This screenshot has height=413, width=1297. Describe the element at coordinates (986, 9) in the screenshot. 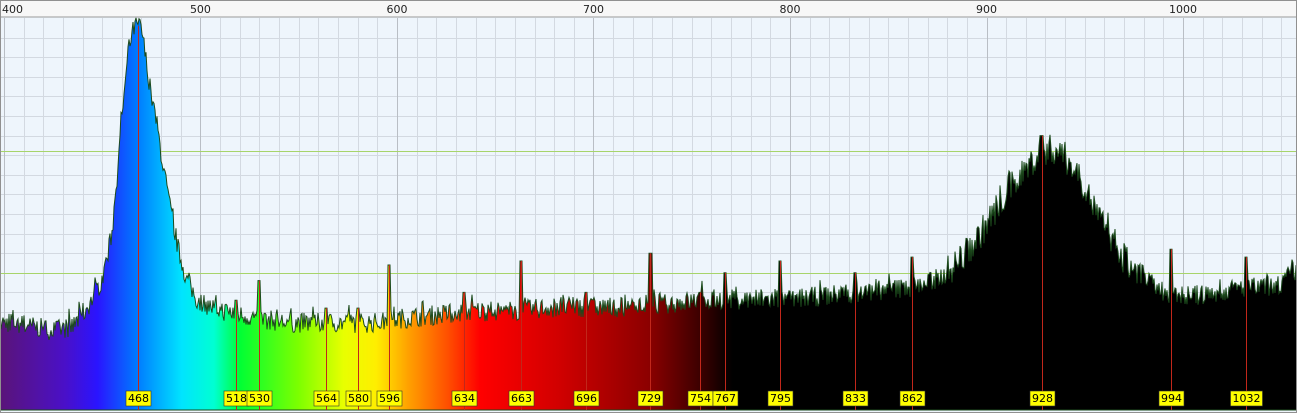

I see `x-tick-label: 900` at that location.